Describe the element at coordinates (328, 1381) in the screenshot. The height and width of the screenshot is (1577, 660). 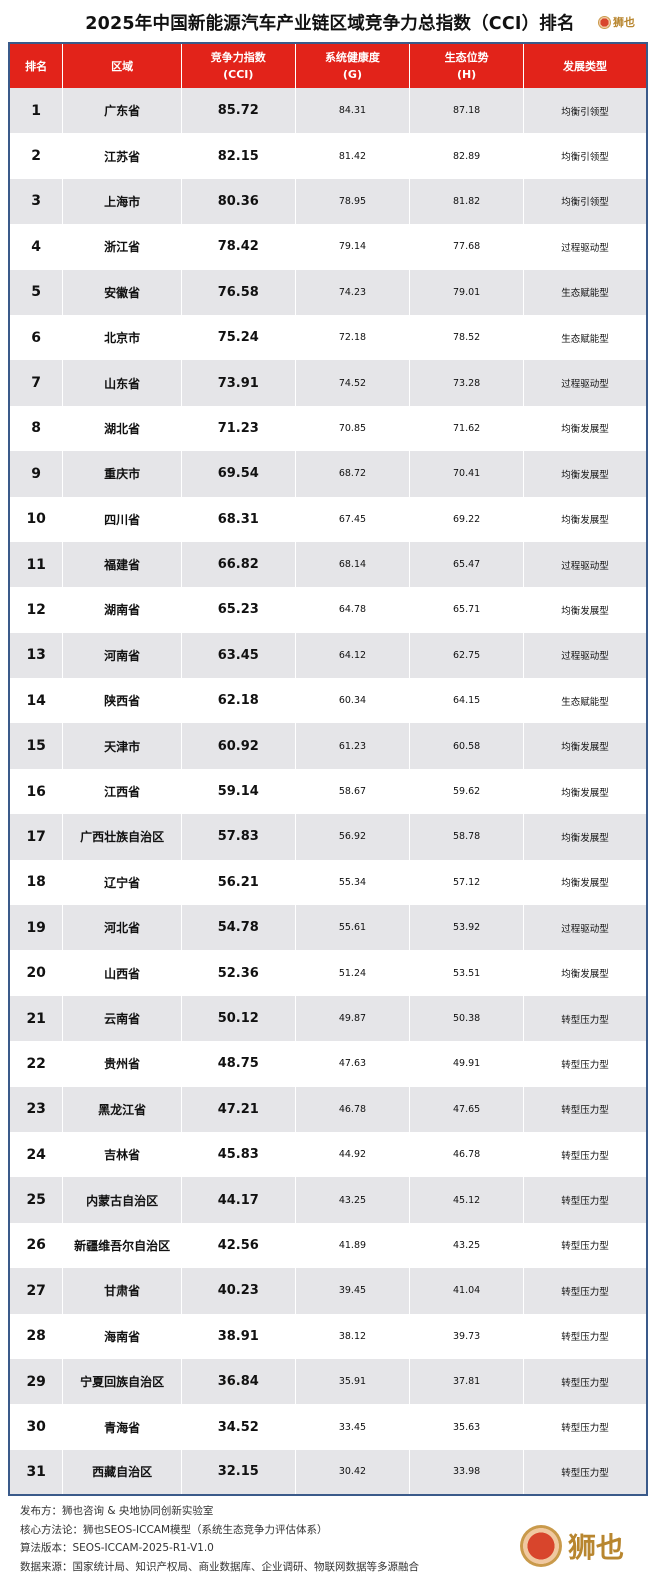
I see `table-row: 29 宁夏回族自治区 36.84 35.91 37.81 转型压力型` at that location.